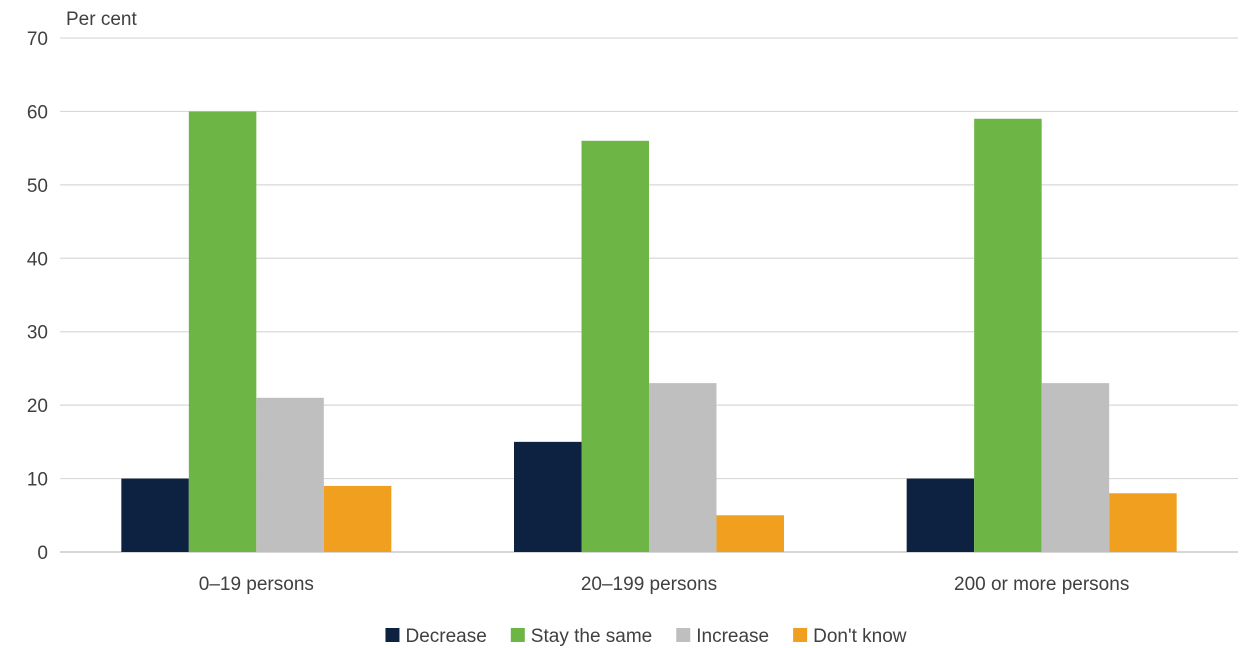 The width and height of the screenshot is (1241, 648). Describe the element at coordinates (37, 186) in the screenshot. I see `y-tick-label: 50` at that location.